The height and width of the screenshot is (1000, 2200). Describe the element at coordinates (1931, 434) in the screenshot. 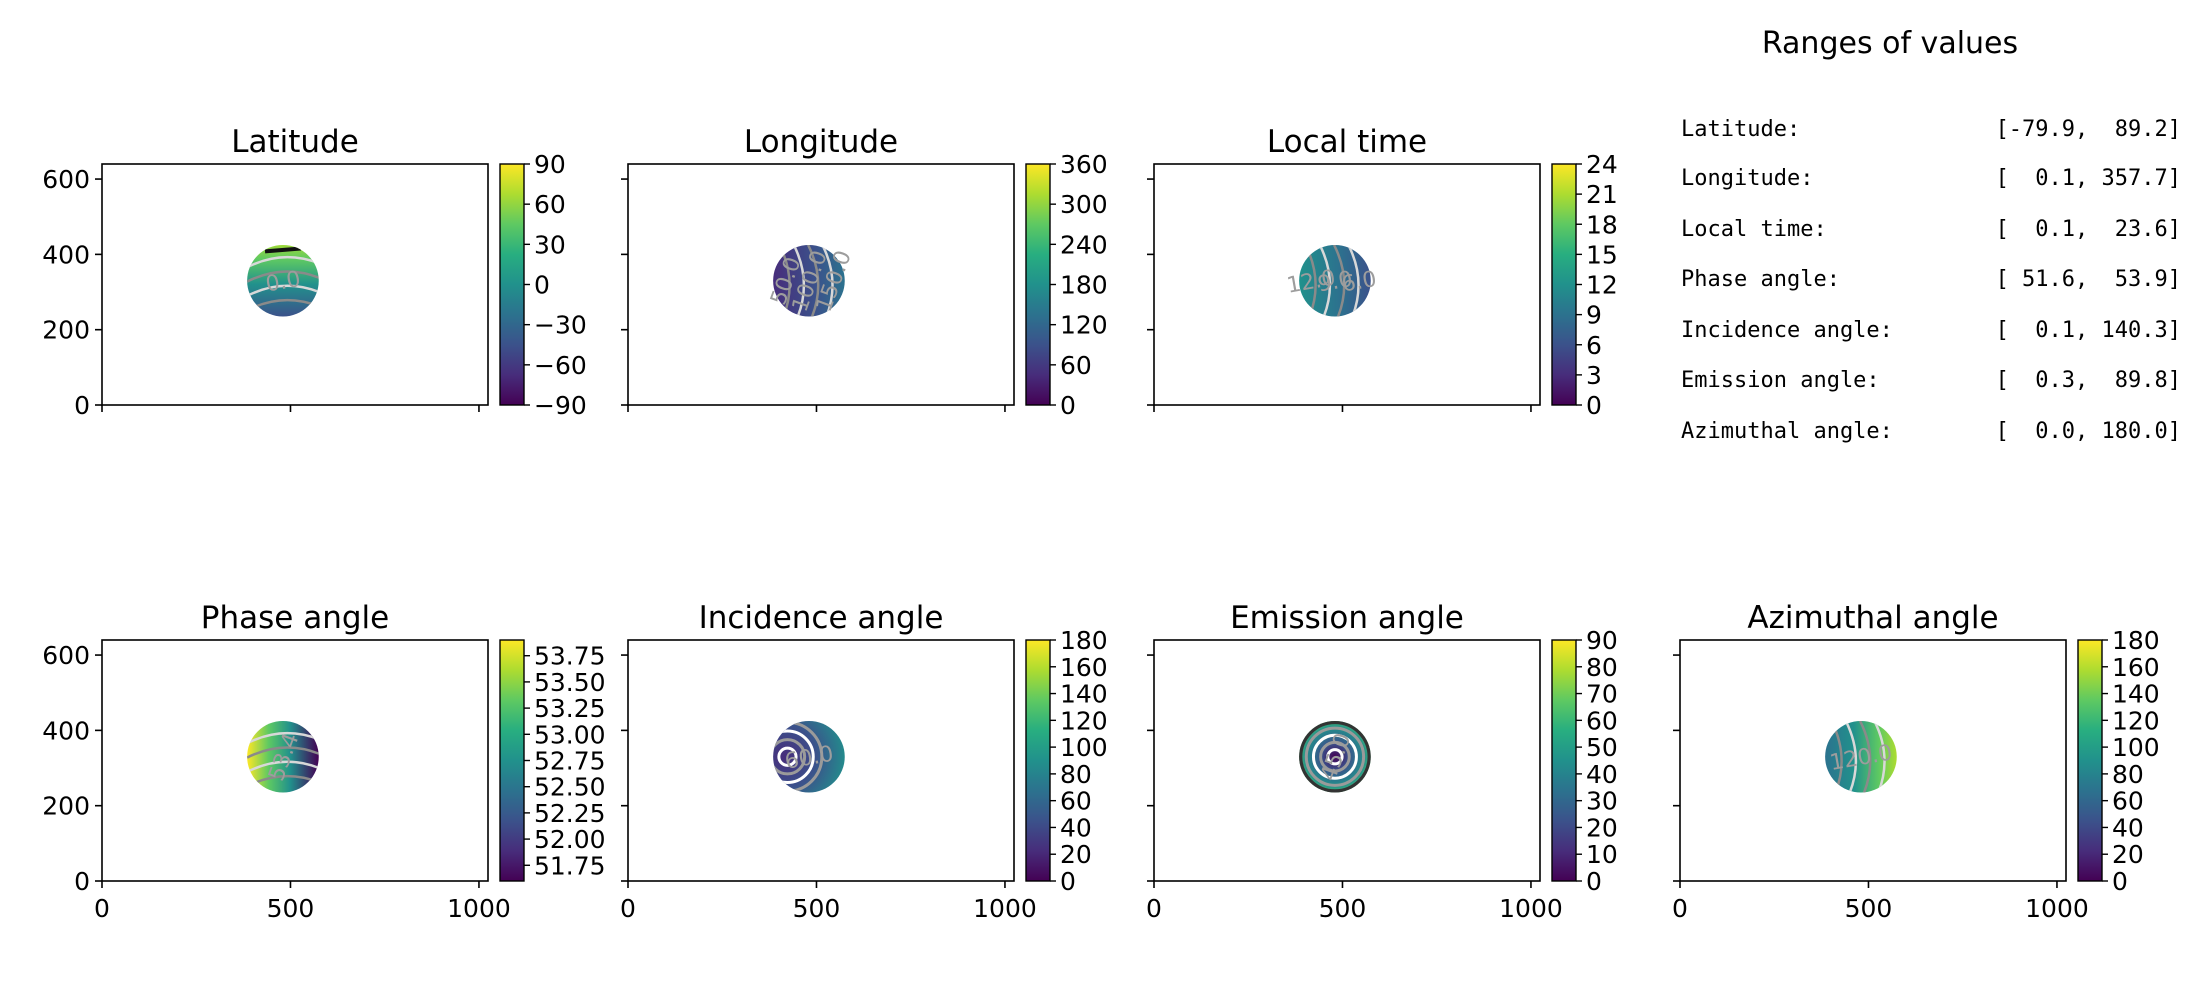

I see `range-row: Azimuthal angle: [ 0.0, 180.0]` at that location.